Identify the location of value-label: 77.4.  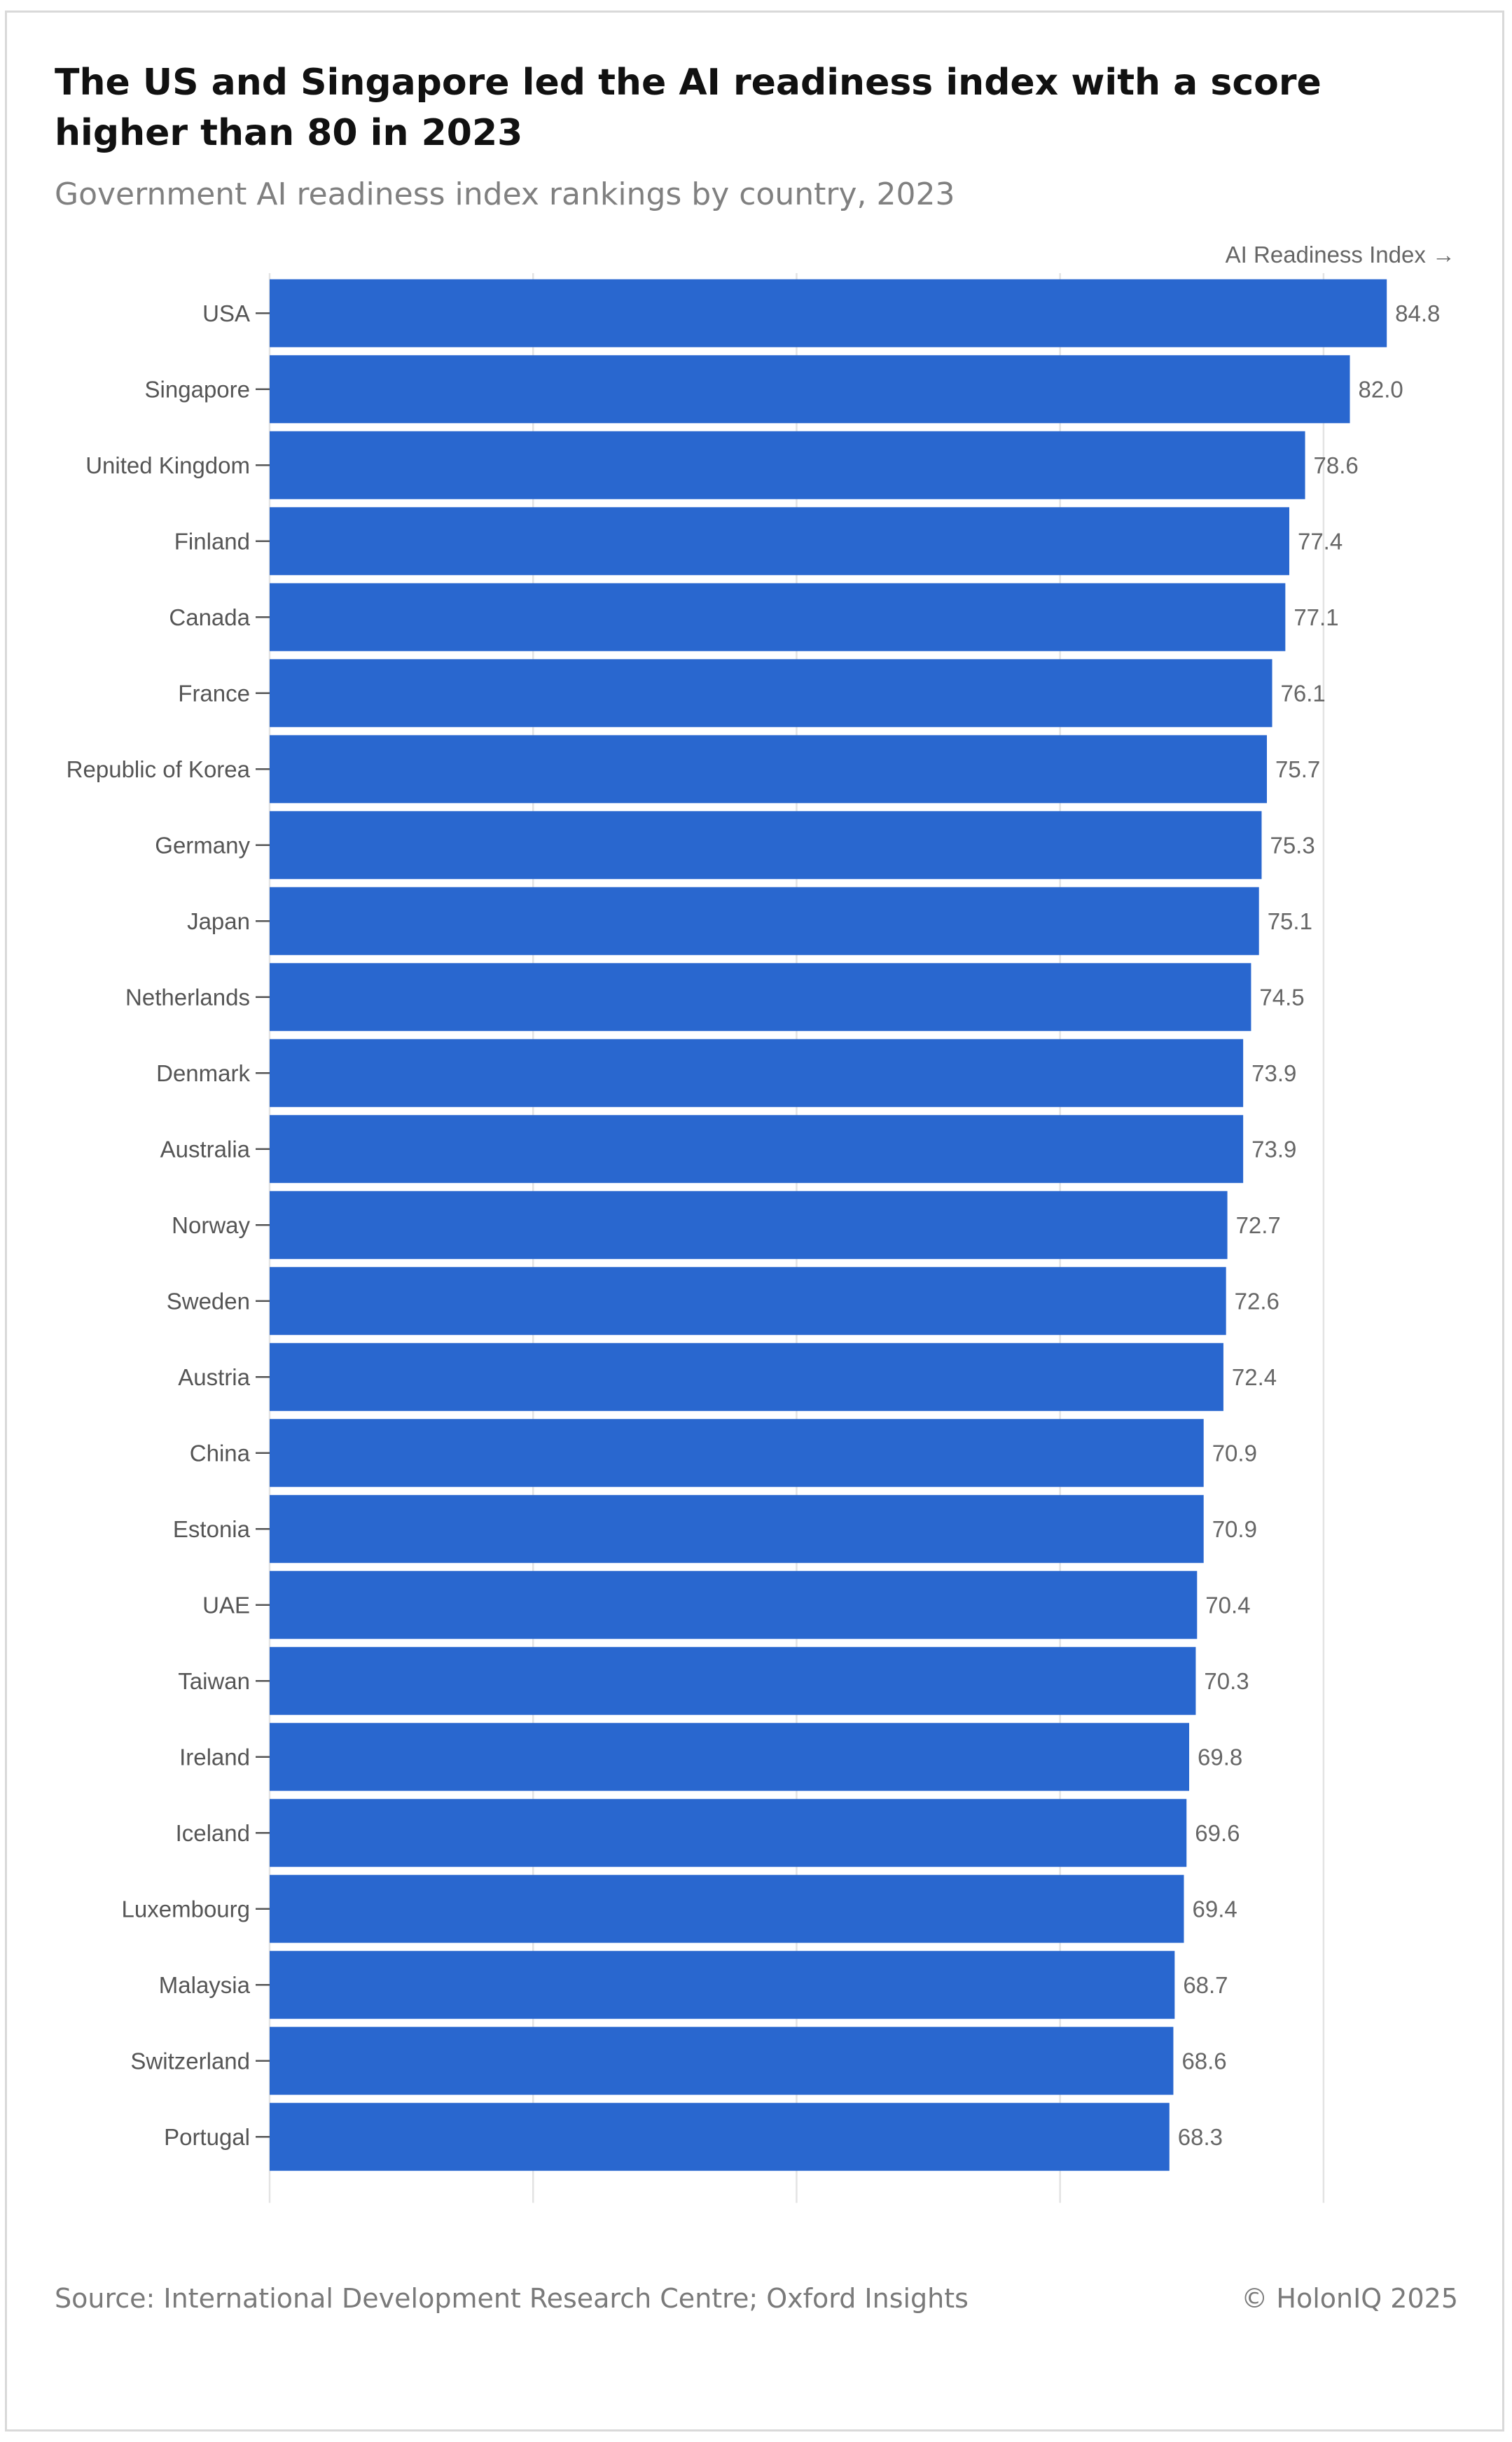
(1320, 541).